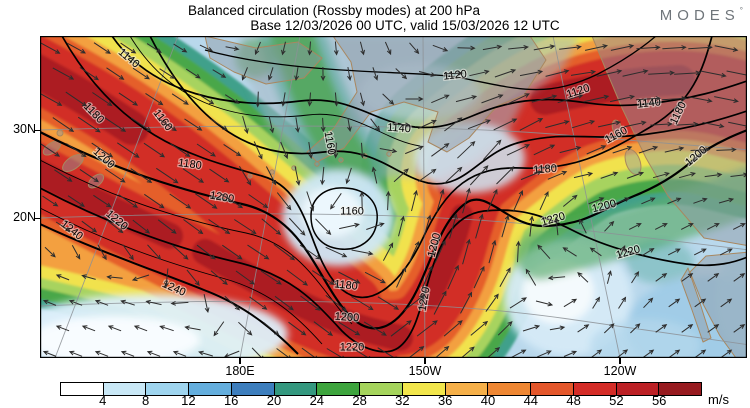  What do you see at coordinates (145, 400) in the screenshot?
I see `colorbar-tick-label: 8` at bounding box center [145, 400].